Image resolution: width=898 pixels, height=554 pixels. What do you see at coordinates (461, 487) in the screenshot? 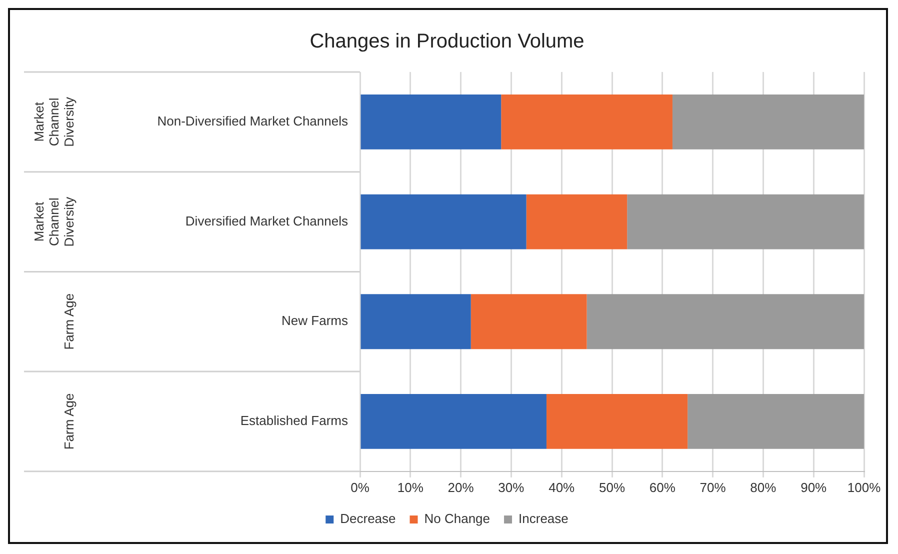
I see `x-tick-label: 20%` at bounding box center [461, 487].